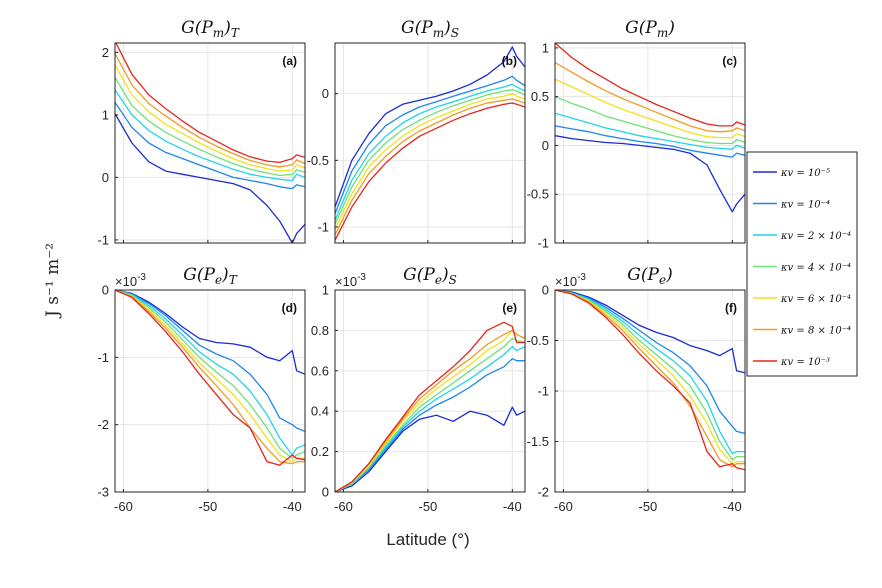 The width and height of the screenshot is (882, 588). Describe the element at coordinates (649, 276) in the screenshot. I see `panel-title: G(Pe)` at that location.